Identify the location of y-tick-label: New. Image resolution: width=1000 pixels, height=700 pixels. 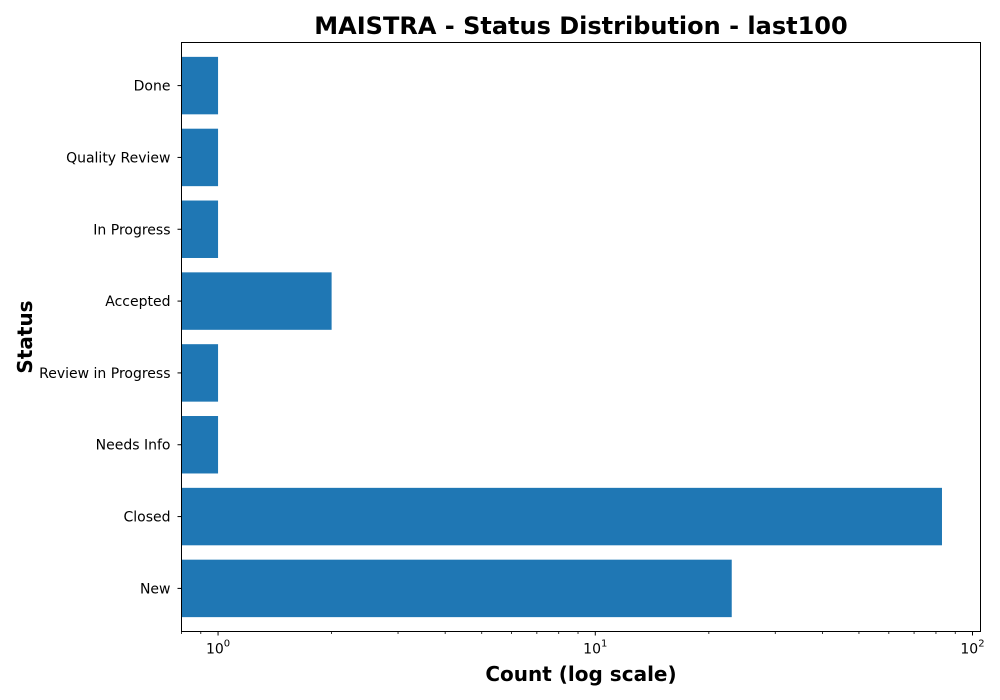
(155, 589).